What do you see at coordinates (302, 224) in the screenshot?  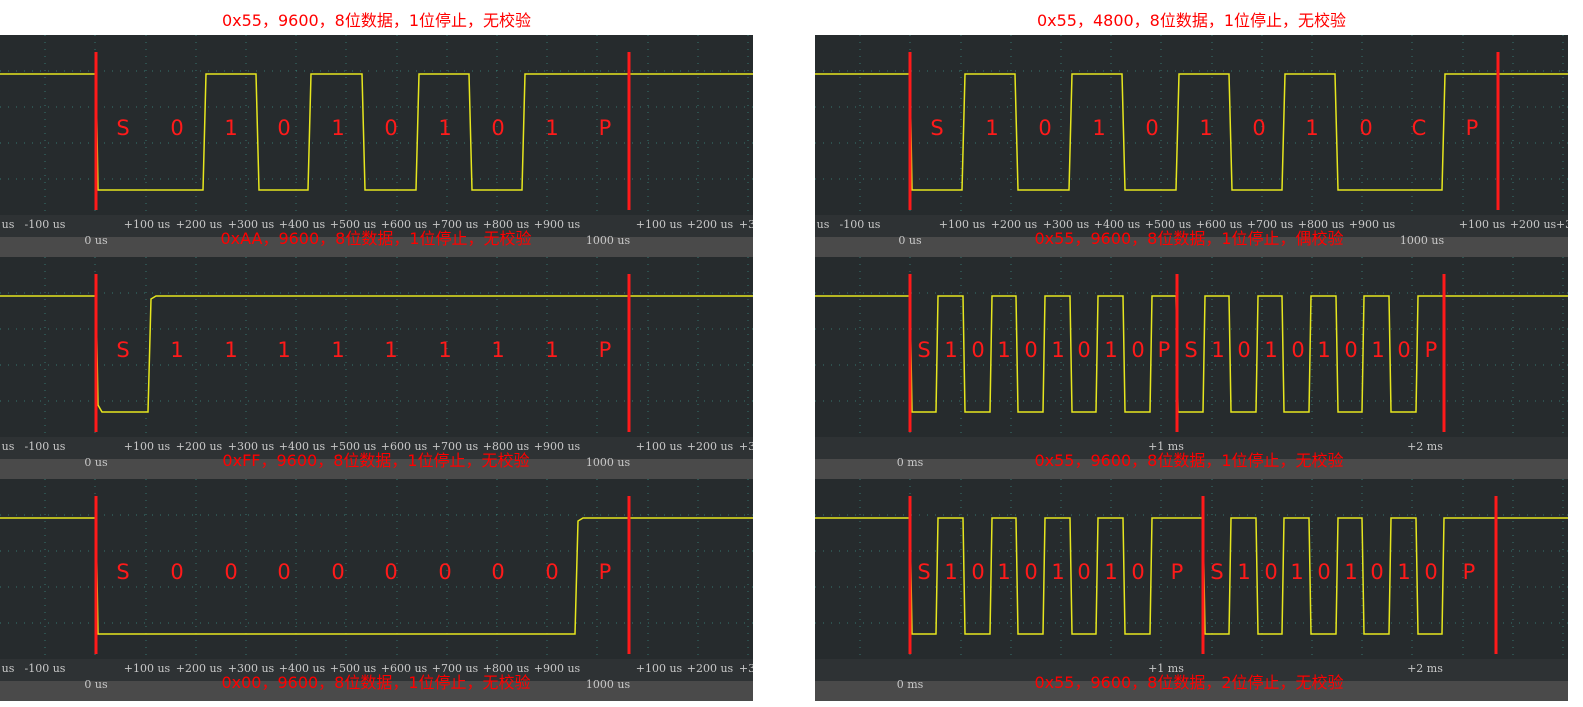 I see `tick-label: +400 us` at bounding box center [302, 224].